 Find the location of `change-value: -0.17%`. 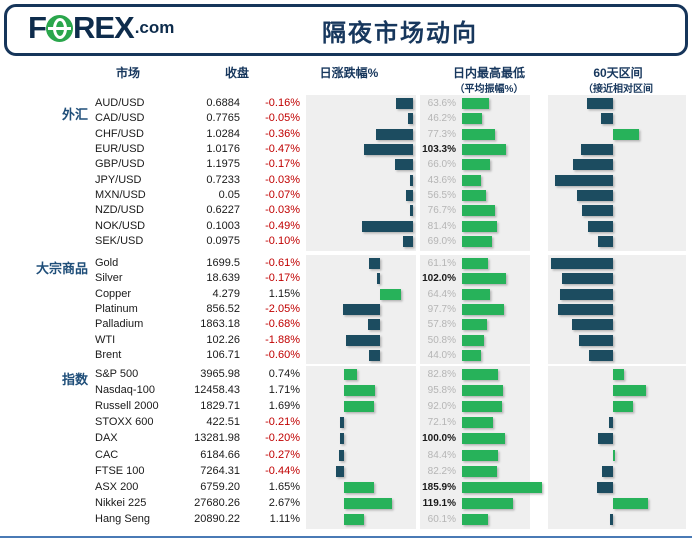

change-value: -0.17% is located at coordinates (282, 278).